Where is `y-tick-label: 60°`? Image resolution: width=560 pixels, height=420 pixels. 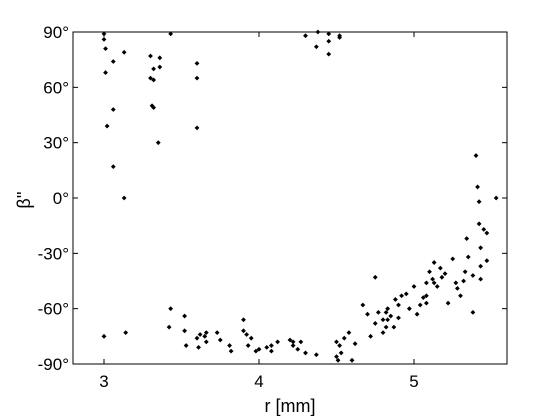
y-tick-label: 60° is located at coordinates (56, 87).